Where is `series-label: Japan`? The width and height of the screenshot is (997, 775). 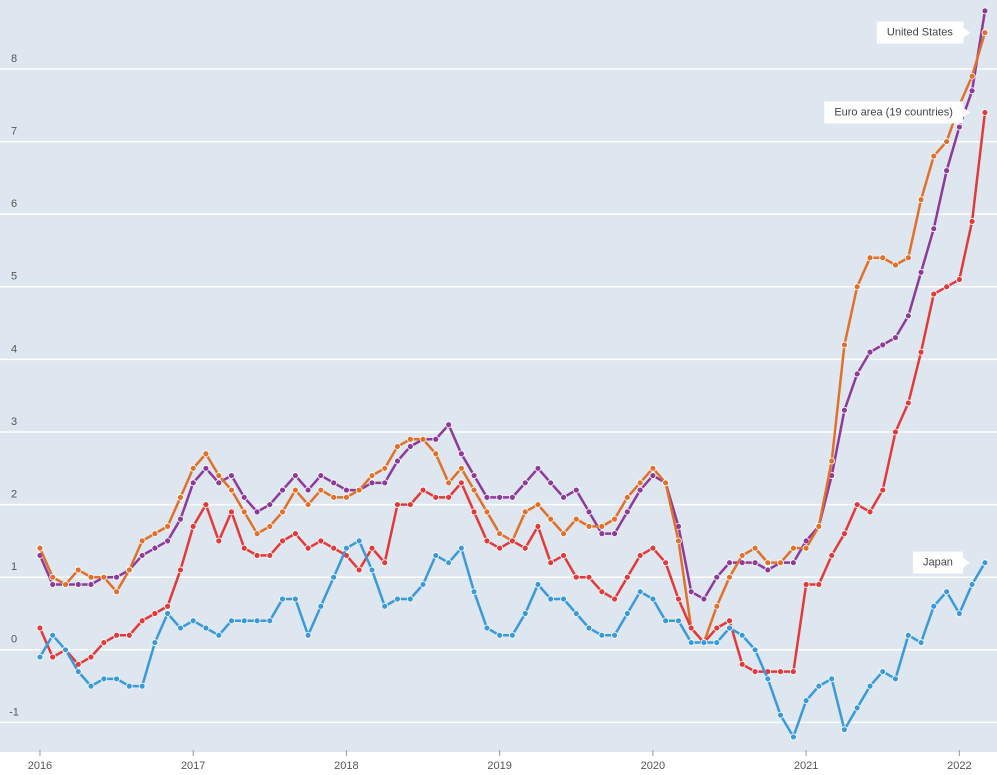 series-label: Japan is located at coordinates (941, 562).